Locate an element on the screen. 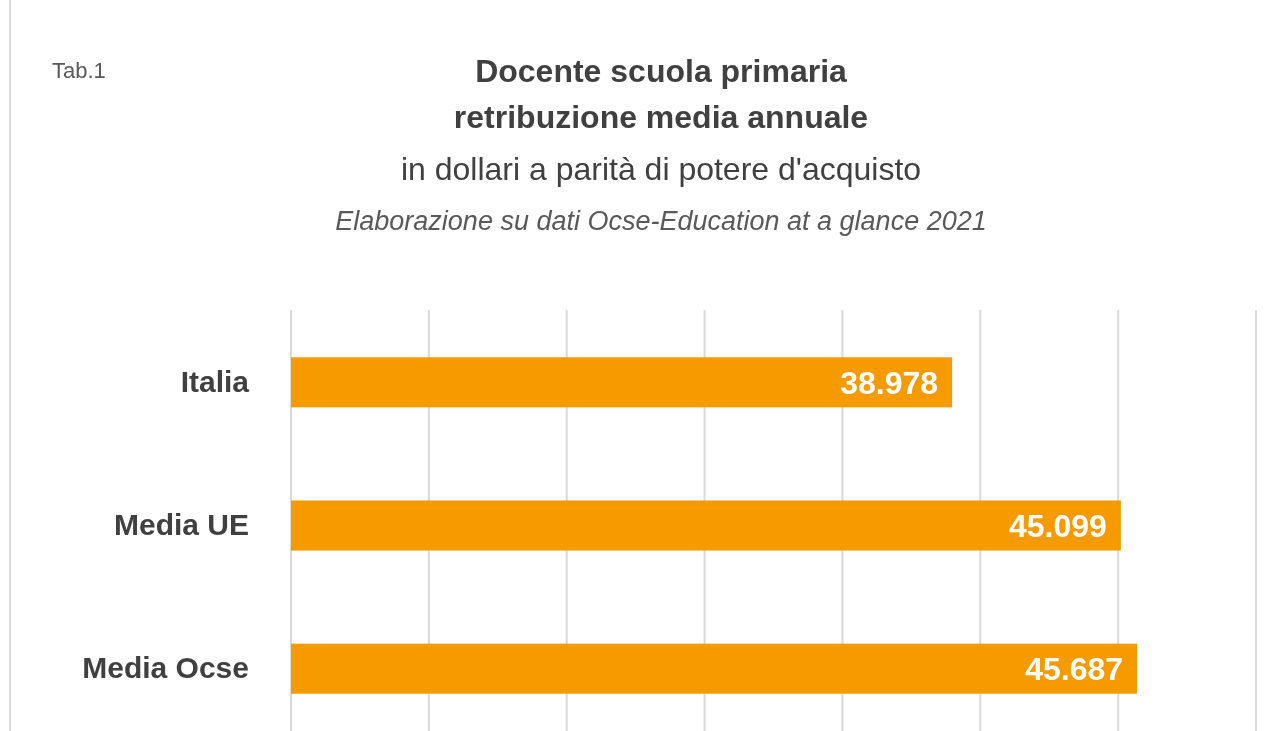 The image size is (1282, 731). chart-title: Docente scuola primaria retribuzione media annuale is located at coordinates (661, 94).